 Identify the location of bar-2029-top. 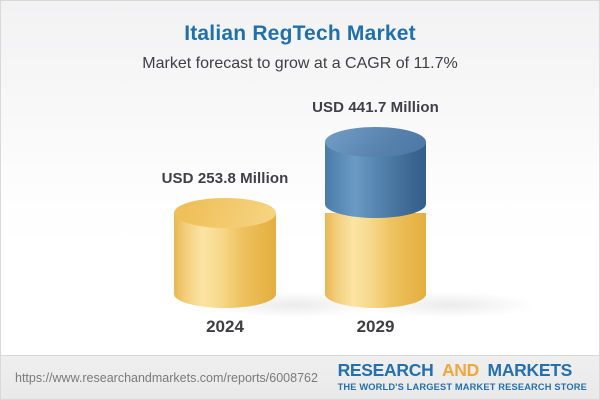
(375, 142).